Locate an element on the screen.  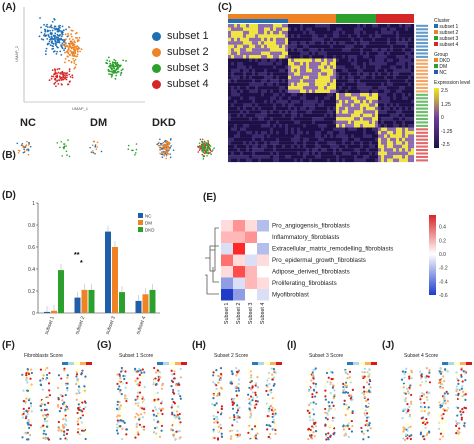
group-legend-item: DM is located at coordinates (454, 67).